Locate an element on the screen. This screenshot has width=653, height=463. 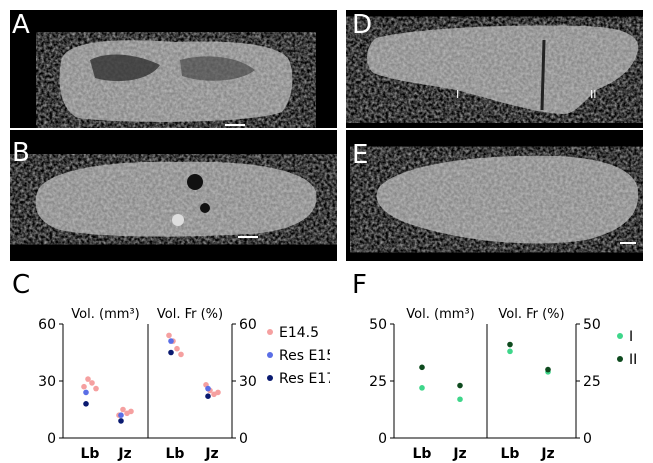
scale-bar-d is located at coordinates (620, 129).